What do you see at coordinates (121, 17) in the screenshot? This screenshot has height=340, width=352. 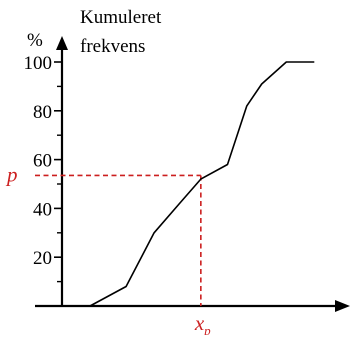 I see `y-axis-title-line-1: Kumuleret` at bounding box center [121, 17].